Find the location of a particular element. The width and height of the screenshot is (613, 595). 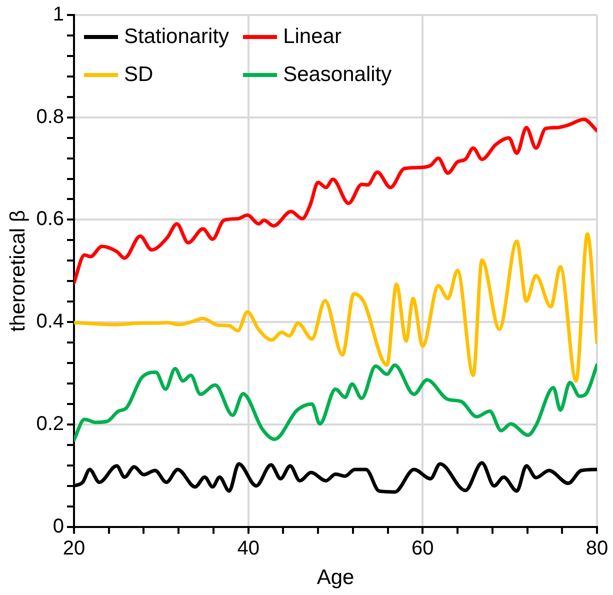

x-axis-title: Age is located at coordinates (335, 578).